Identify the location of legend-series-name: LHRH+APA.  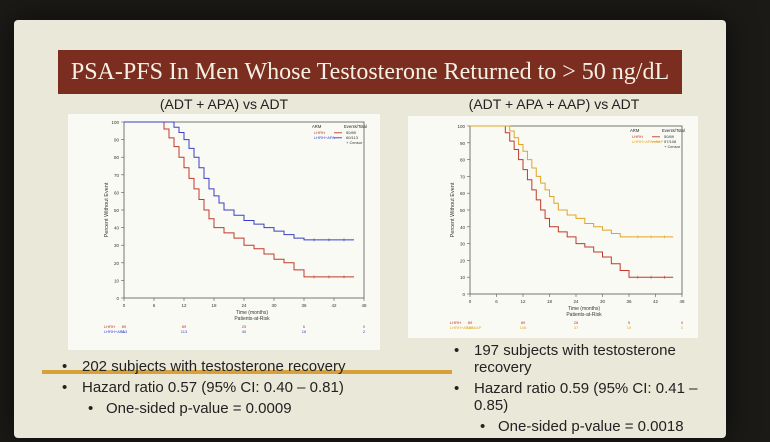
(324, 137).